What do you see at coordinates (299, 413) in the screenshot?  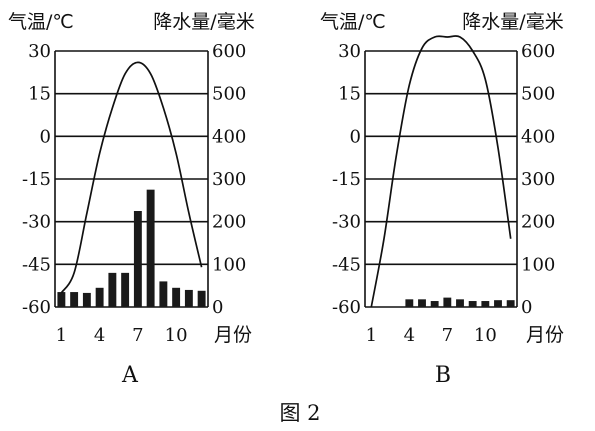 I see `figure-caption: 图 2` at bounding box center [299, 413].